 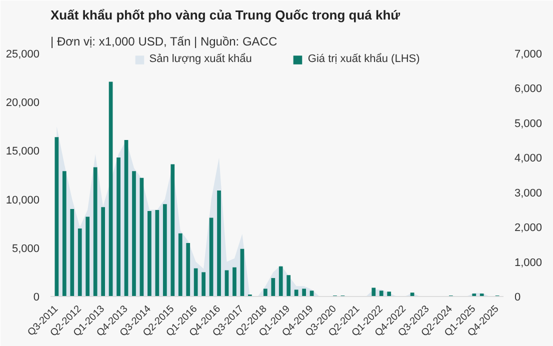 I want to click on chart-title: Xuất khẩu phốt pho vàng của Trung Quốc trong quá khứ, so click(x=225, y=15).